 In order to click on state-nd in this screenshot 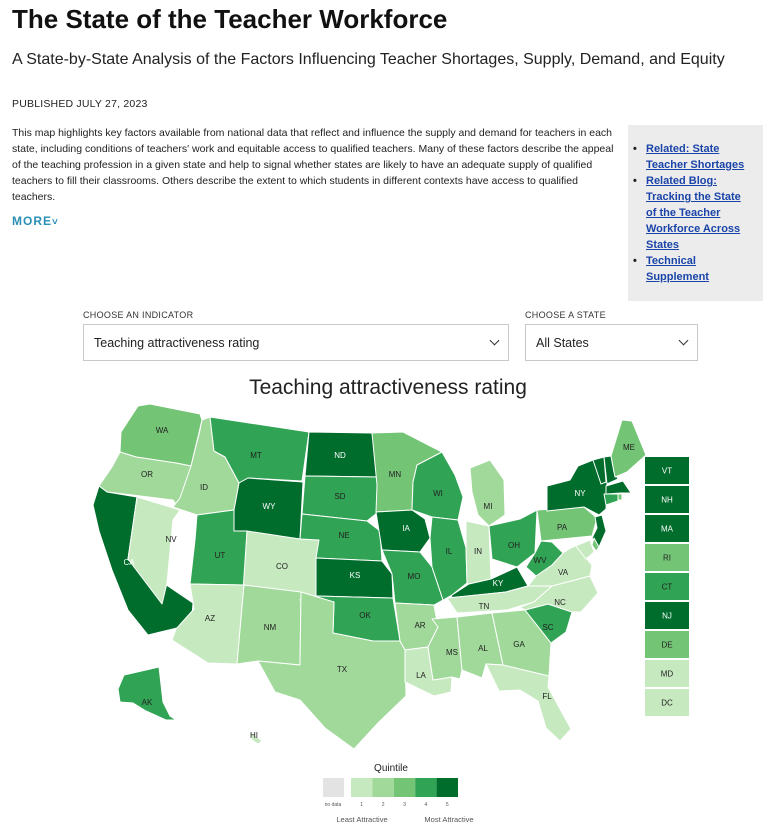, I will do `click(342, 454)`.